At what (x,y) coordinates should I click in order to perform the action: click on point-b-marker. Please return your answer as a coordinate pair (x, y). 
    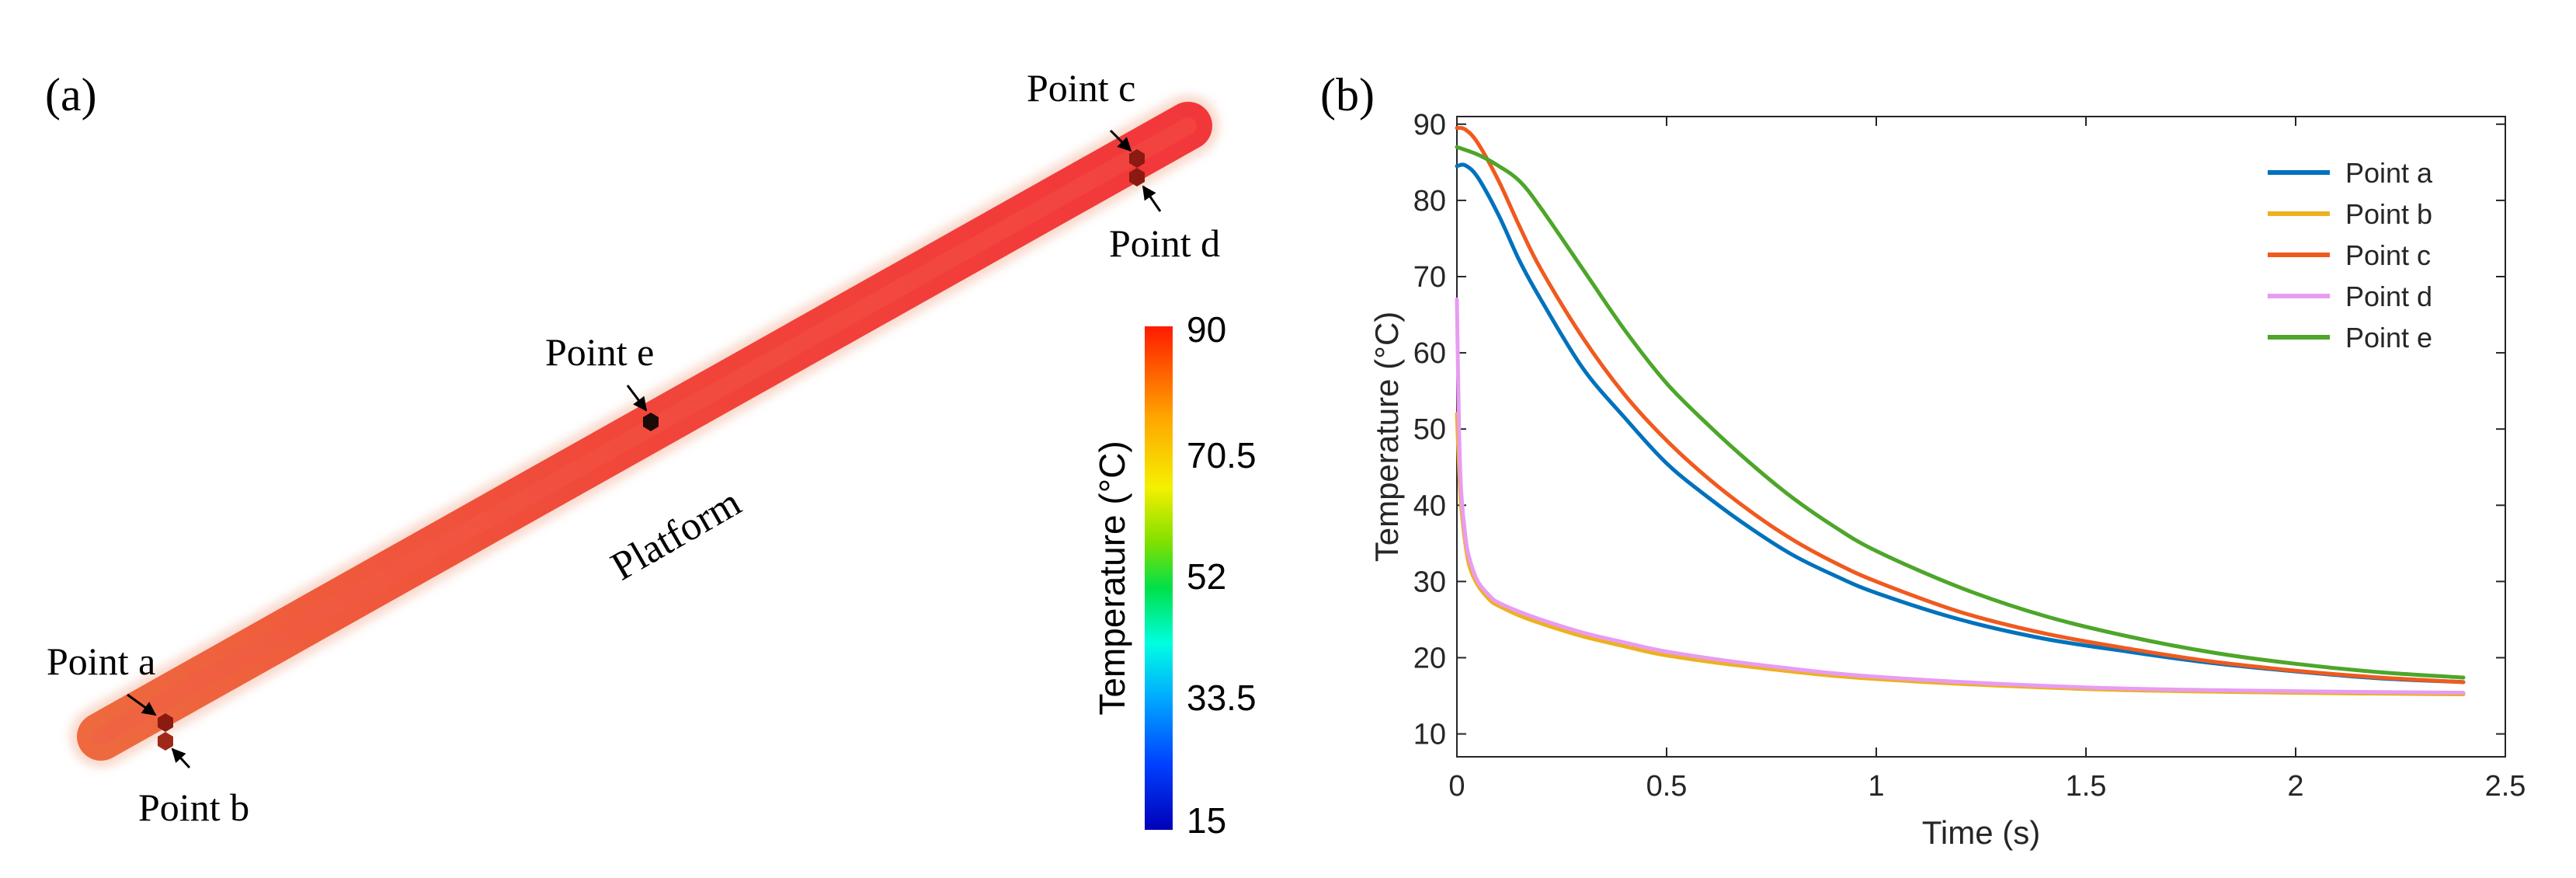
    Looking at the image, I should click on (165, 741).